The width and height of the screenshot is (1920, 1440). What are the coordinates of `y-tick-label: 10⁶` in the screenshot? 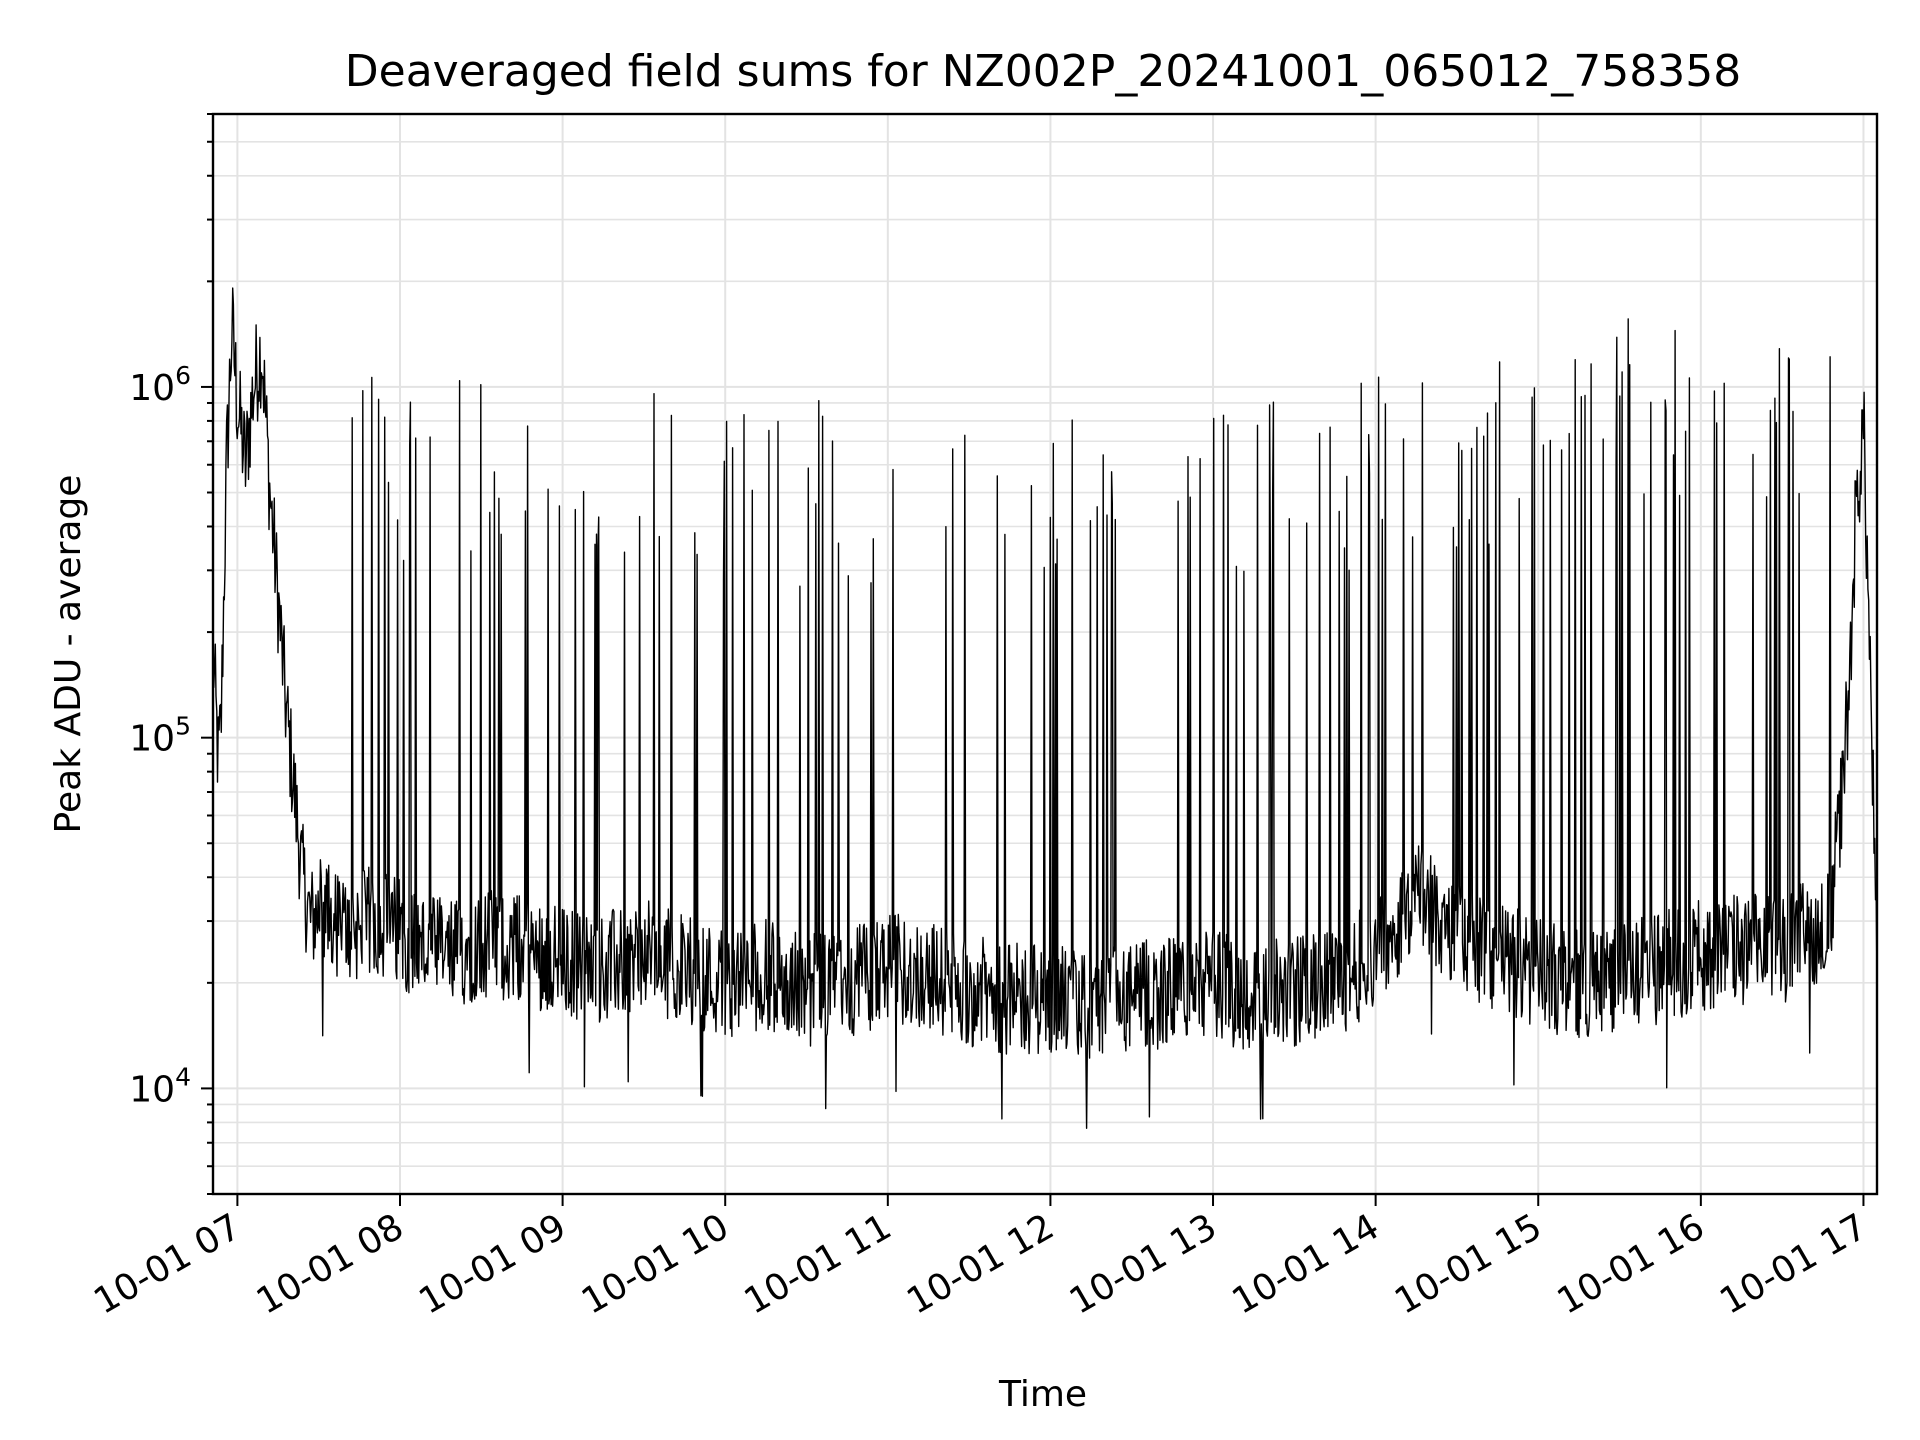 It's located at (160, 385).